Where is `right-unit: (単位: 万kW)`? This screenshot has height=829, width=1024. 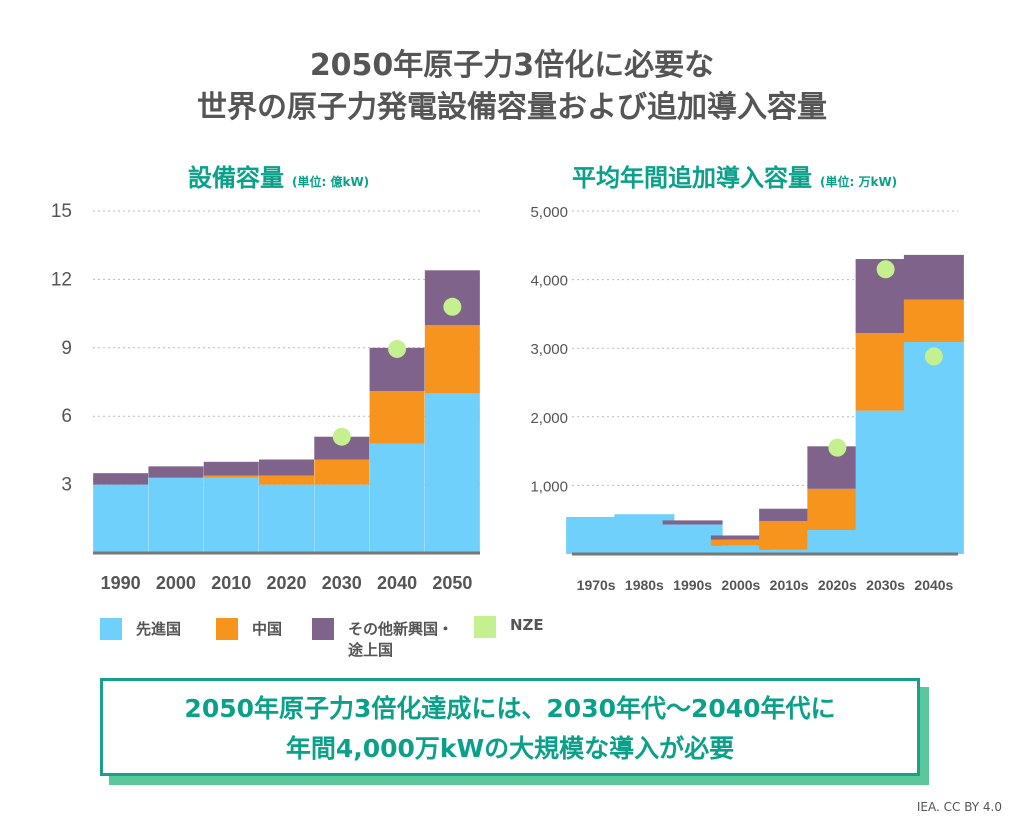
right-unit: (単位: 万kW) is located at coordinates (859, 182).